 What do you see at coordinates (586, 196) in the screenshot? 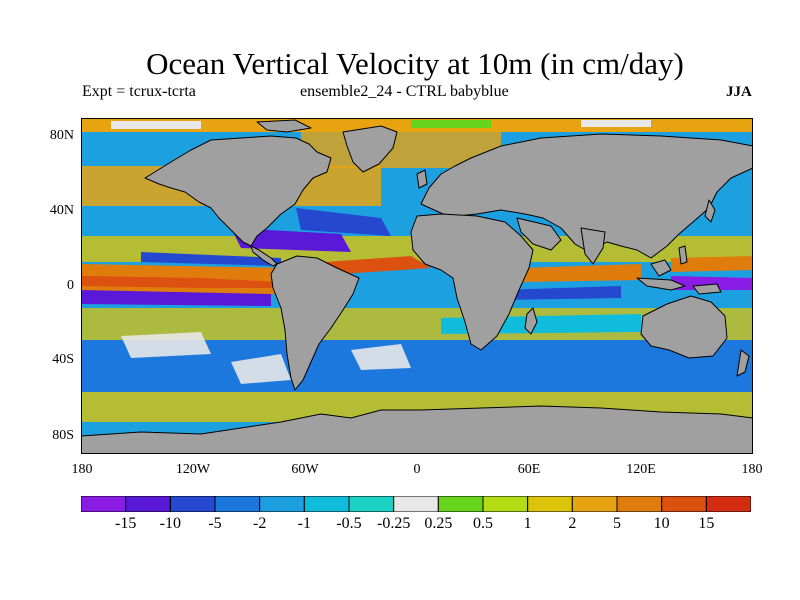
I see `land-eurasia` at bounding box center [586, 196].